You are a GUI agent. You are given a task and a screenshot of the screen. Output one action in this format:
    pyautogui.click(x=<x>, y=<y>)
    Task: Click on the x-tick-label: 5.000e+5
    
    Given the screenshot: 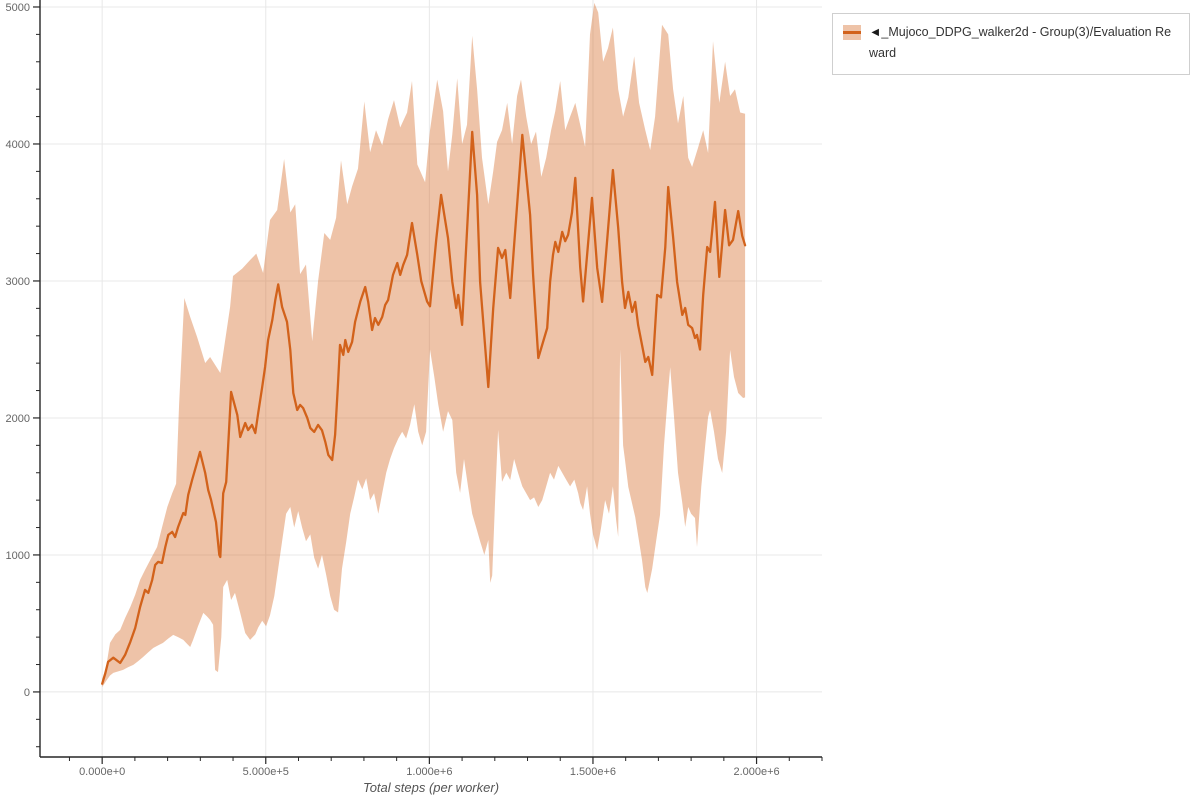 What is the action you would take?
    pyautogui.click(x=266, y=772)
    